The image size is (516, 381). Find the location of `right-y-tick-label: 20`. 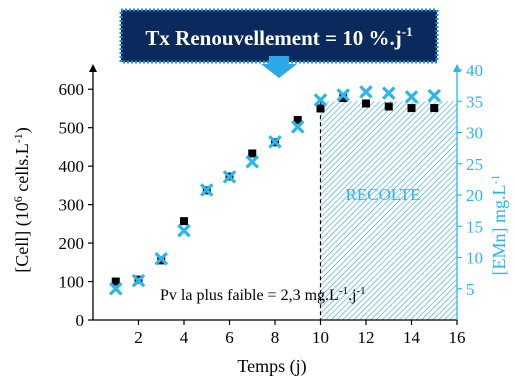

right-y-tick-label: 20 is located at coordinates (474, 195).